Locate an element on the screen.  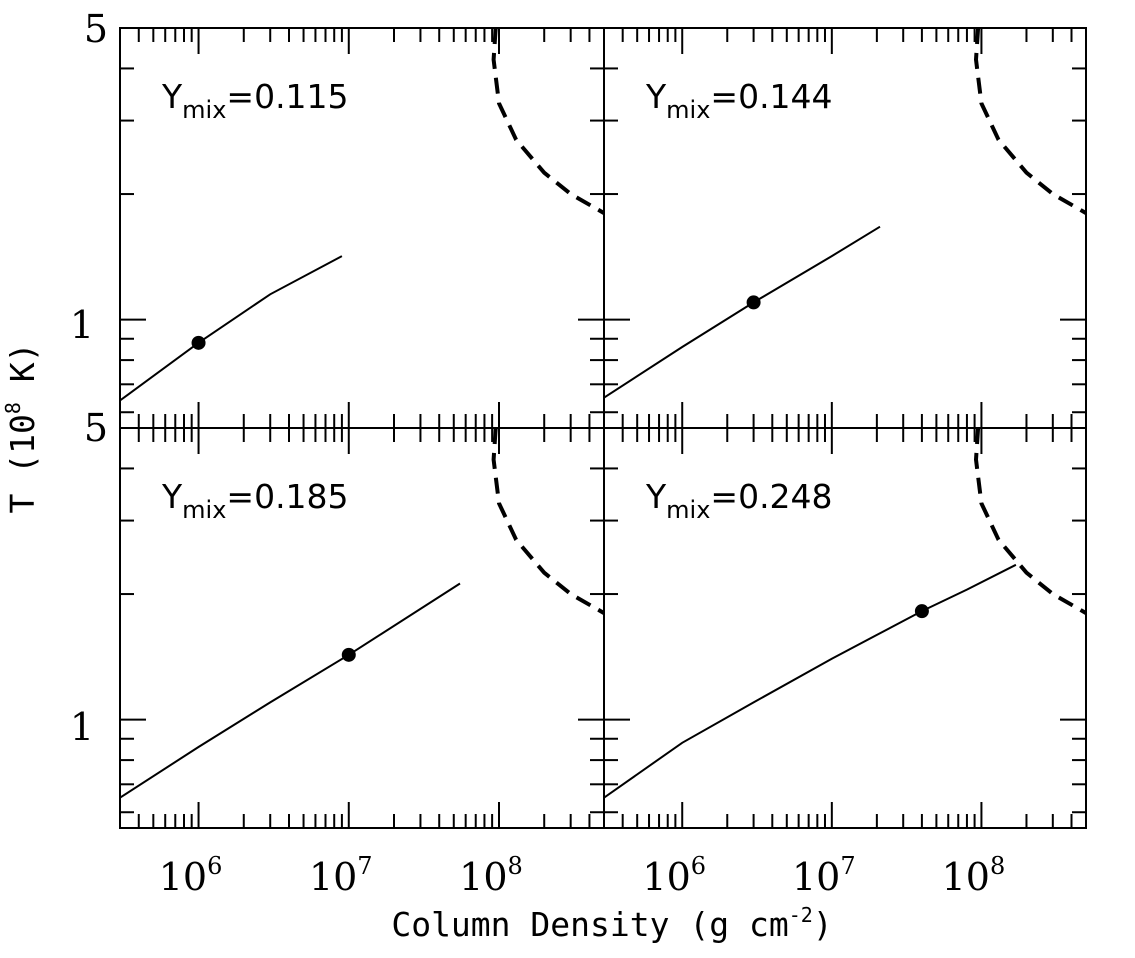
panel-label-value: =0.115 is located at coordinates (287, 96).